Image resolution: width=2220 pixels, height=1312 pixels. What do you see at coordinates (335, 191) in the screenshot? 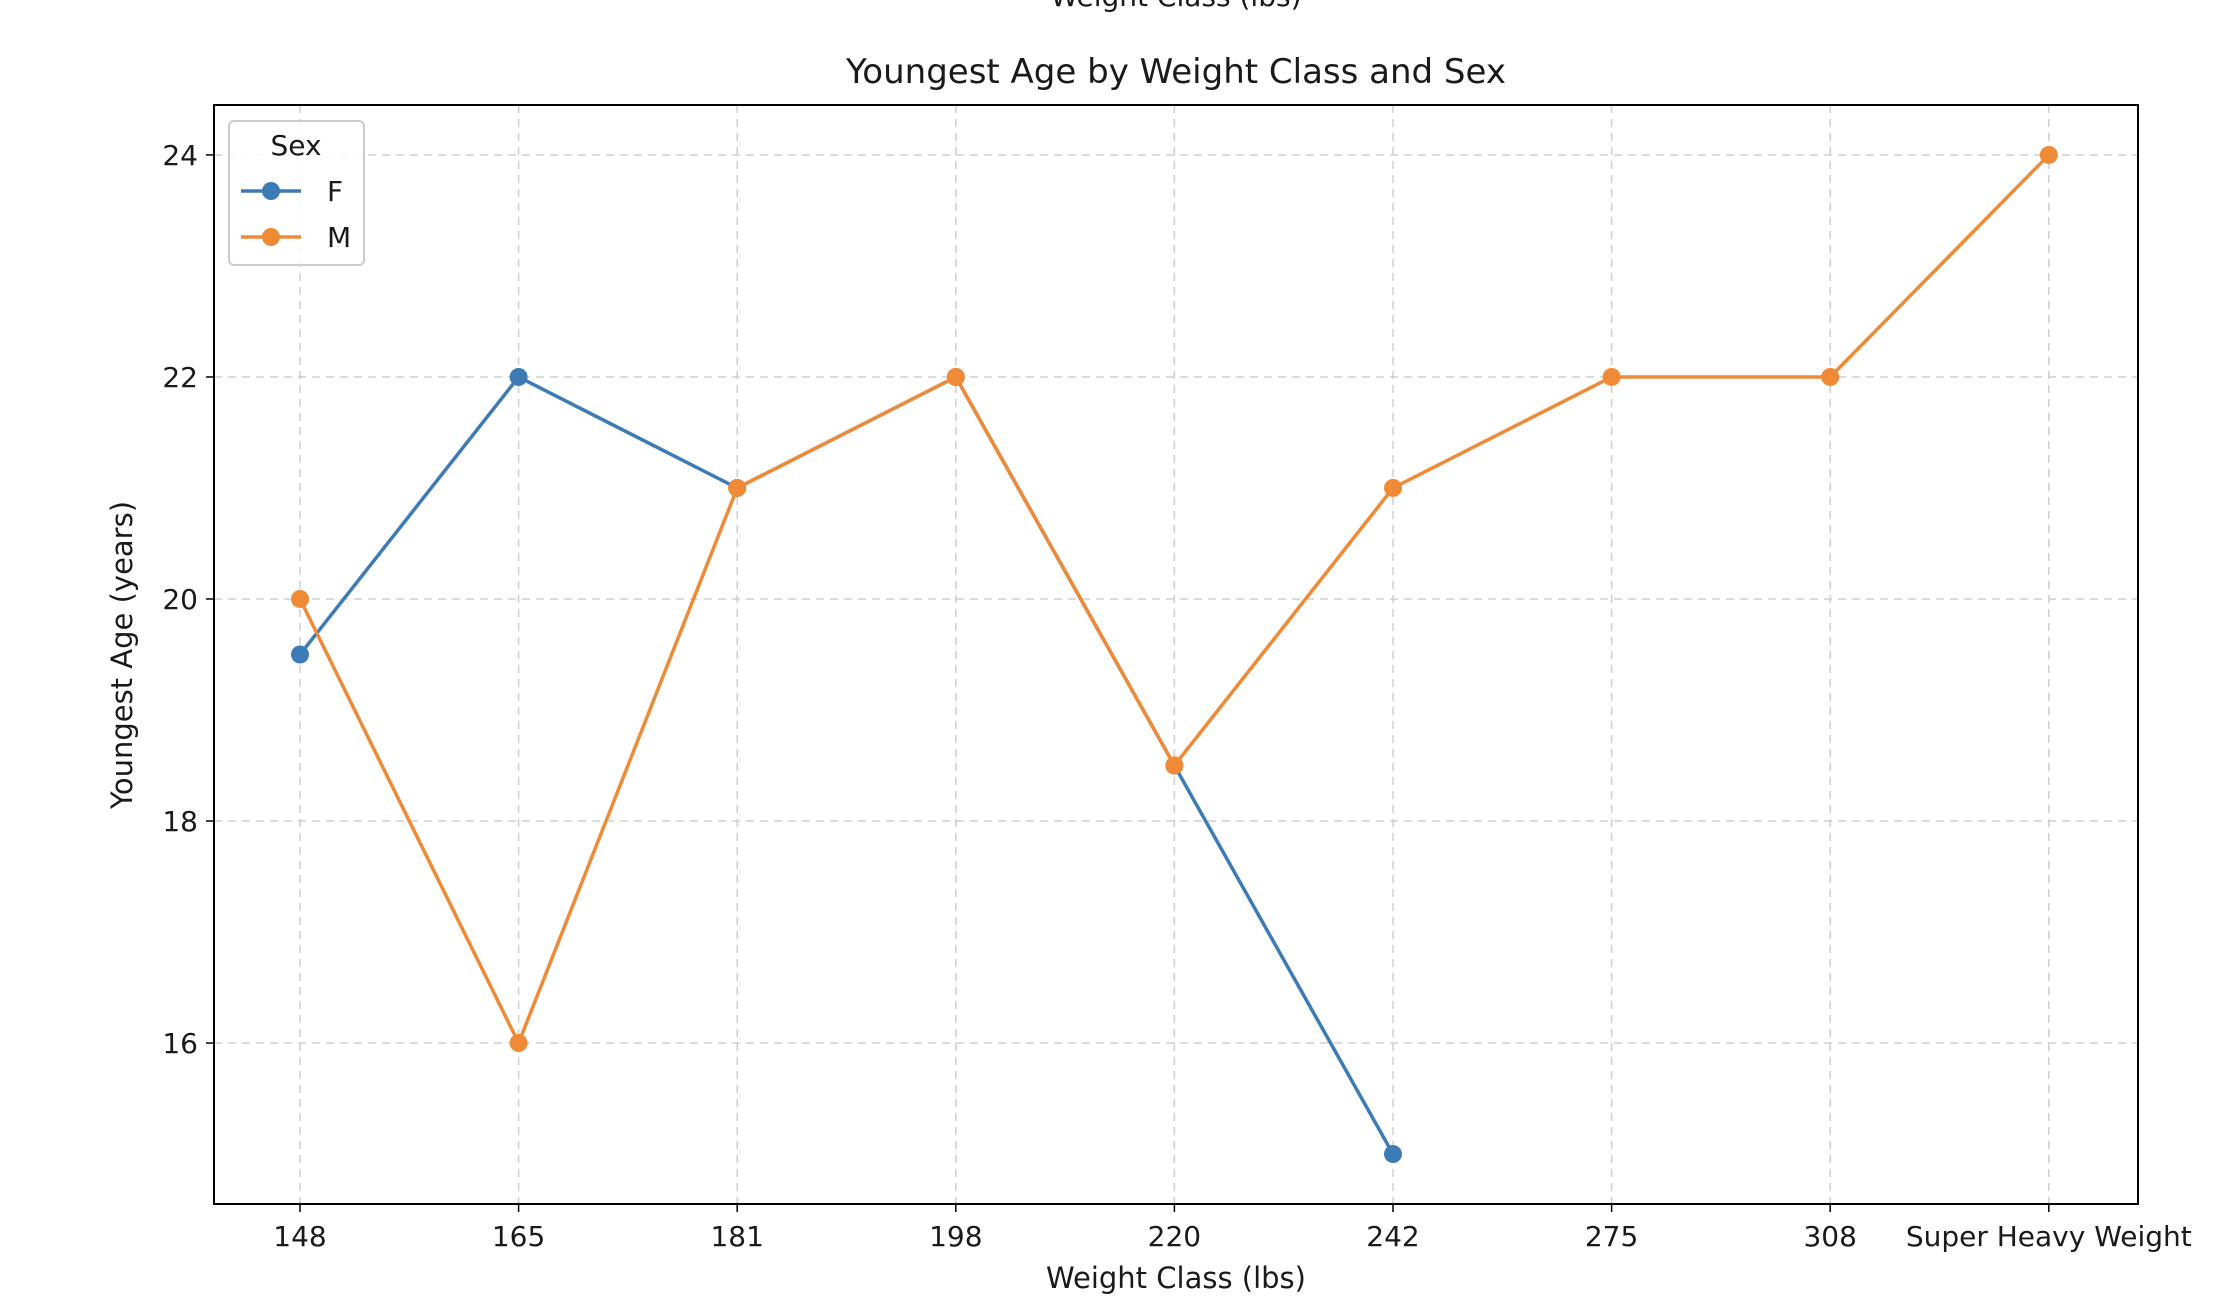
I see `legend-label-F: F` at bounding box center [335, 191].